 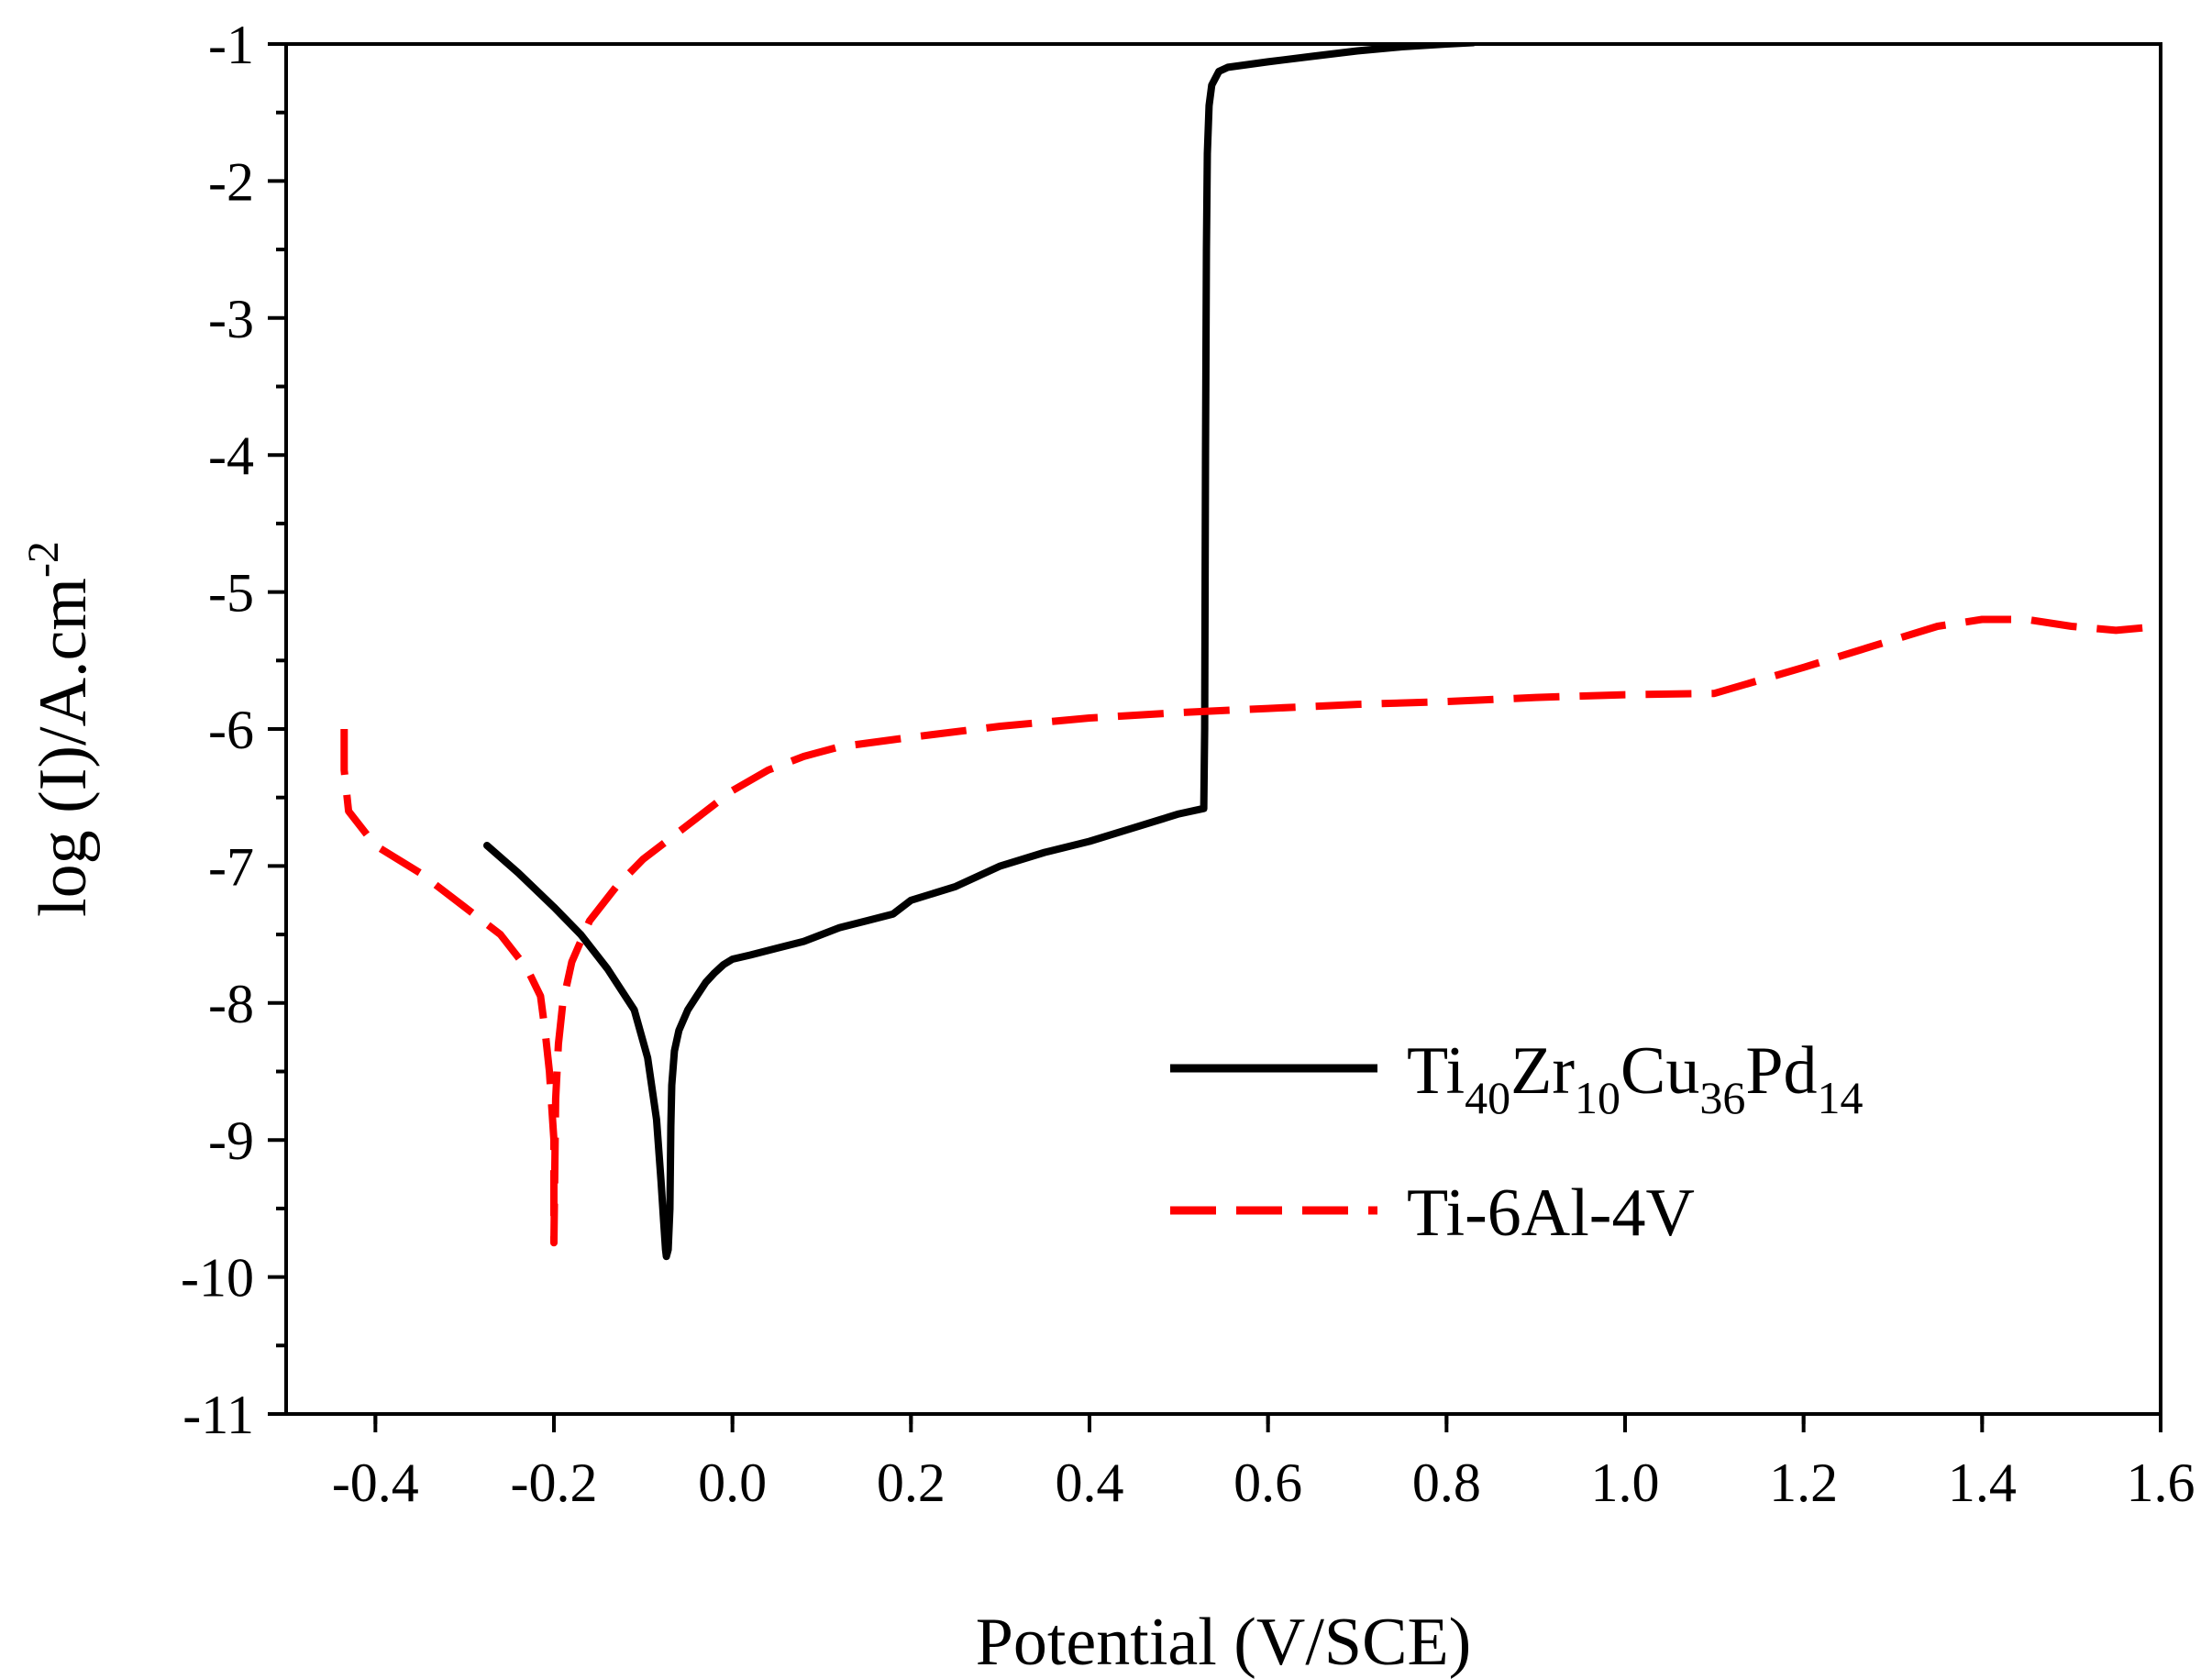 I want to click on y-tick-label: -5, so click(x=231, y=593).